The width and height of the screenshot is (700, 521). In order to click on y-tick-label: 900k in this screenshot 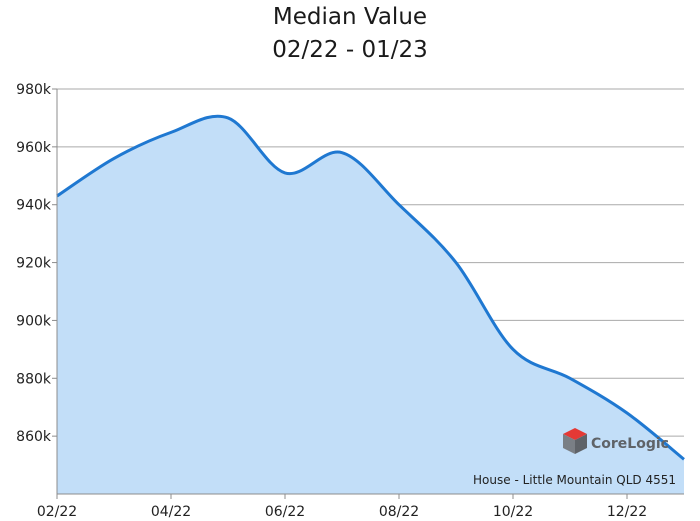, I will do `click(34, 321)`.